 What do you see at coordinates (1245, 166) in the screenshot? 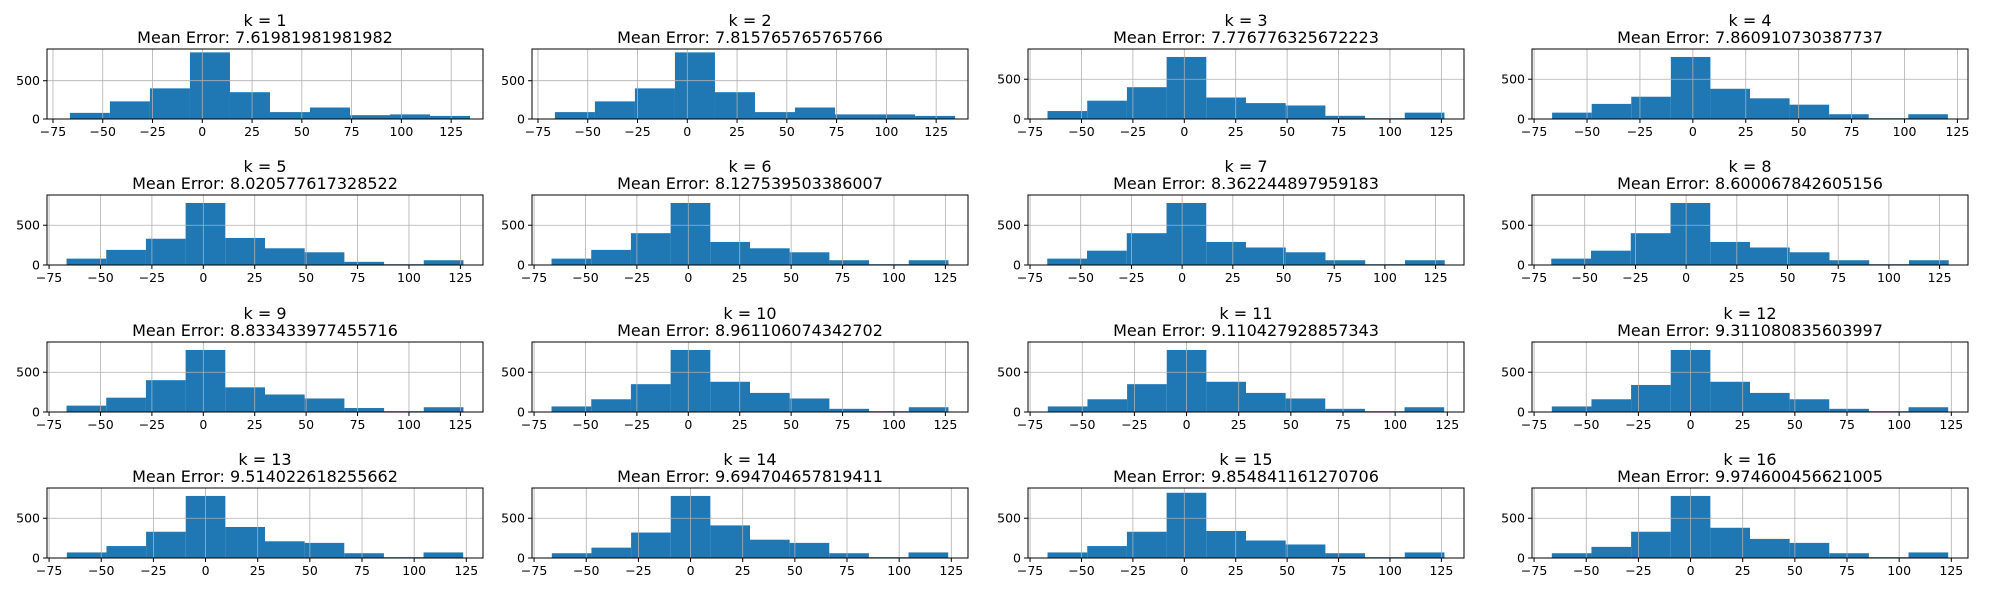
I see `panel-title: k = 7` at bounding box center [1245, 166].